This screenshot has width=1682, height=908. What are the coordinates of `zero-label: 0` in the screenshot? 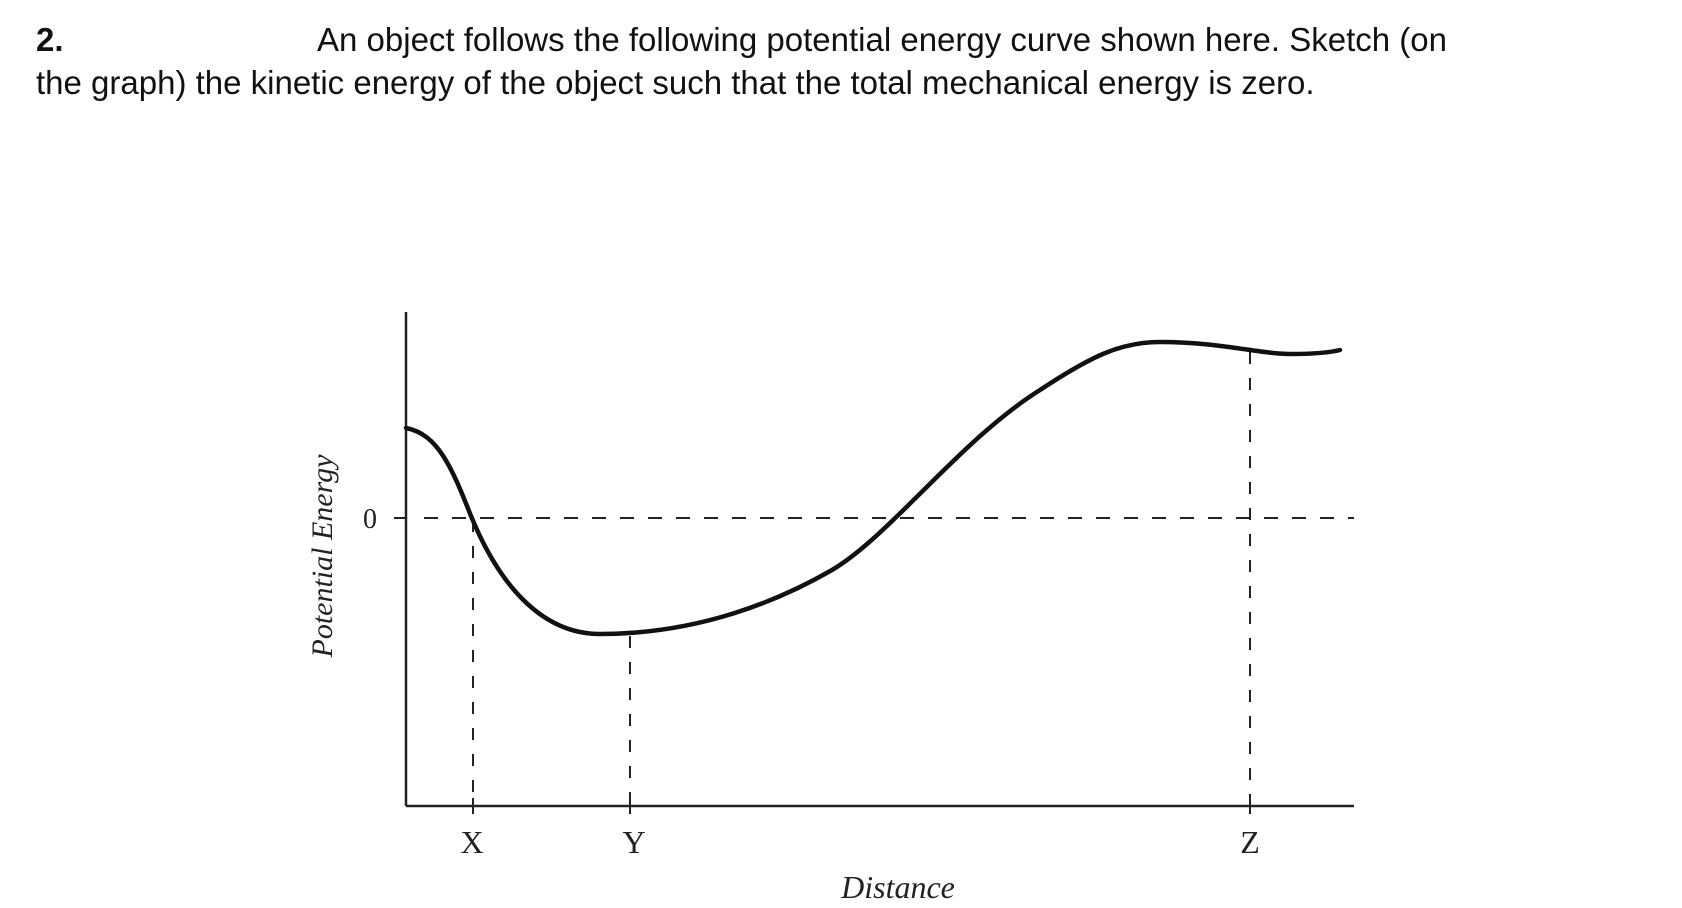 It's located at (370, 519).